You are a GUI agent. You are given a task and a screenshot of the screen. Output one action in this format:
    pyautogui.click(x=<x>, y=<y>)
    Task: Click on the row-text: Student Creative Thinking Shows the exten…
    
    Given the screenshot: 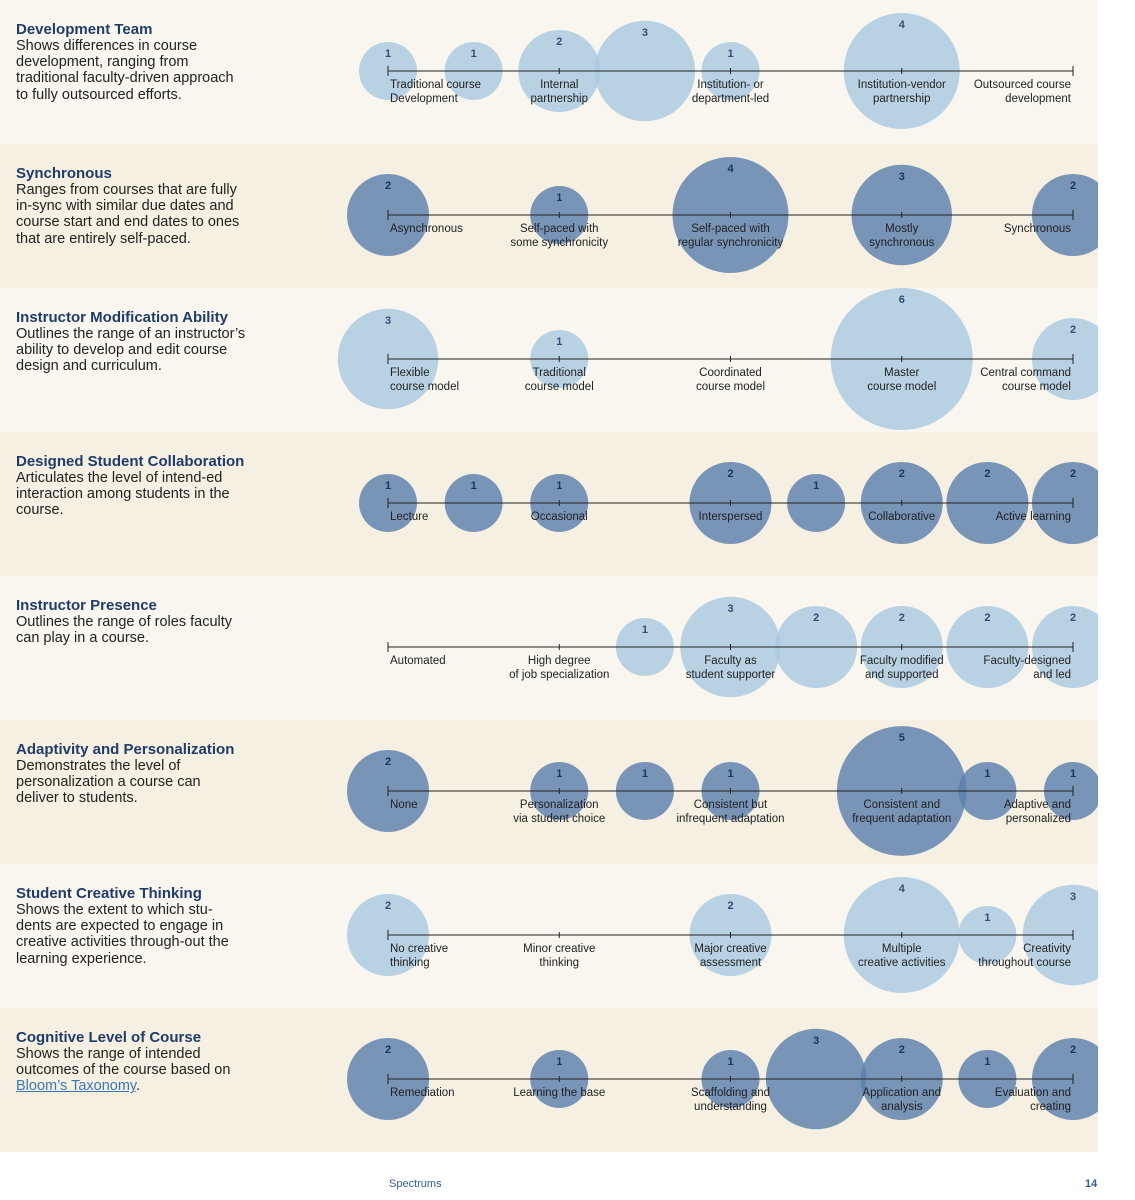 What is the action you would take?
    pyautogui.click(x=131, y=926)
    